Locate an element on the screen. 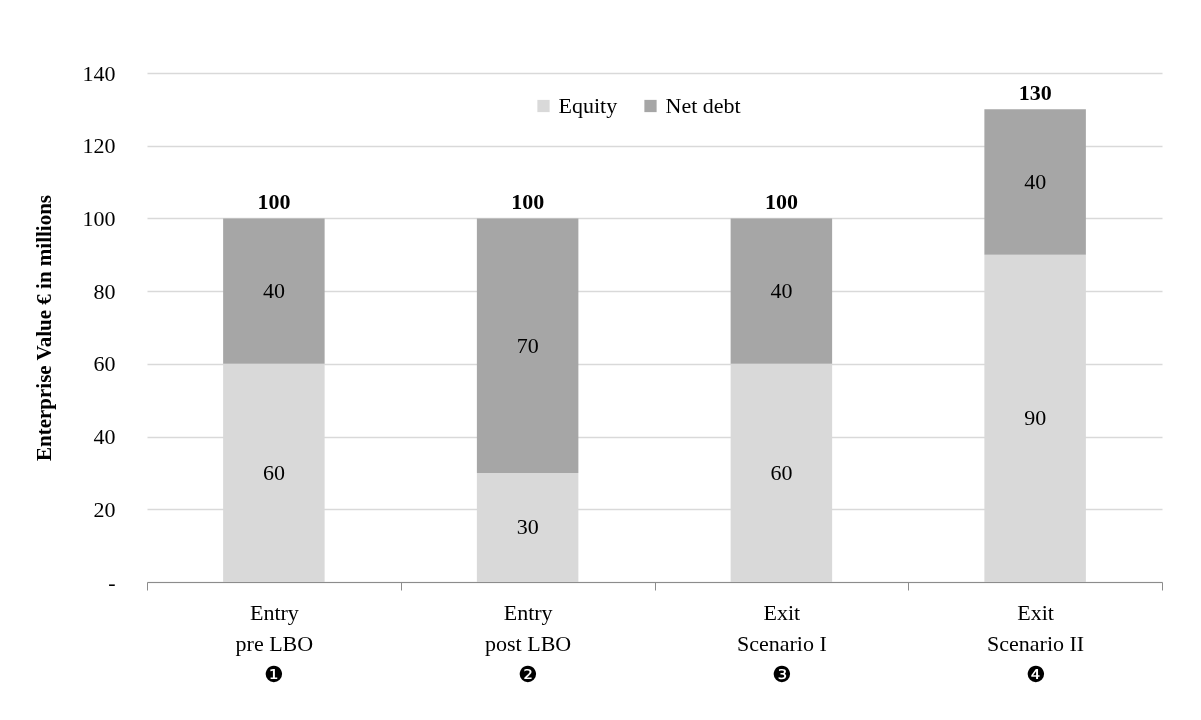 The width and height of the screenshot is (1201, 720). data-label: 30 is located at coordinates (527, 527).